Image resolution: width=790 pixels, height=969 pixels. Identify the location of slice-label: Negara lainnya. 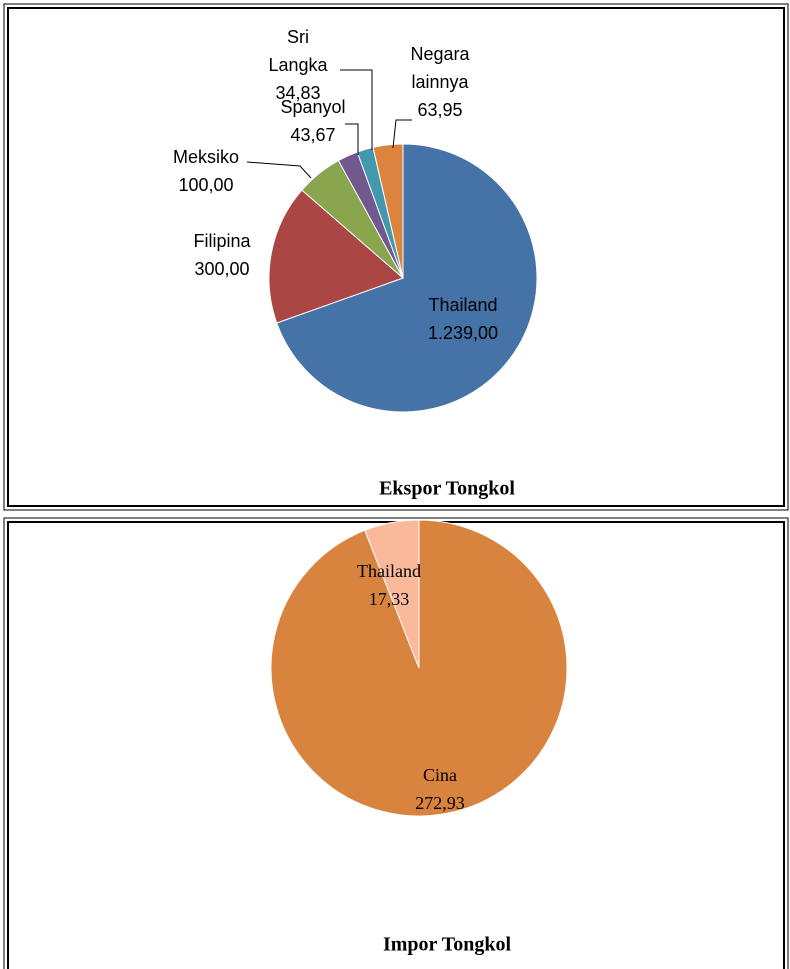
(440, 68).